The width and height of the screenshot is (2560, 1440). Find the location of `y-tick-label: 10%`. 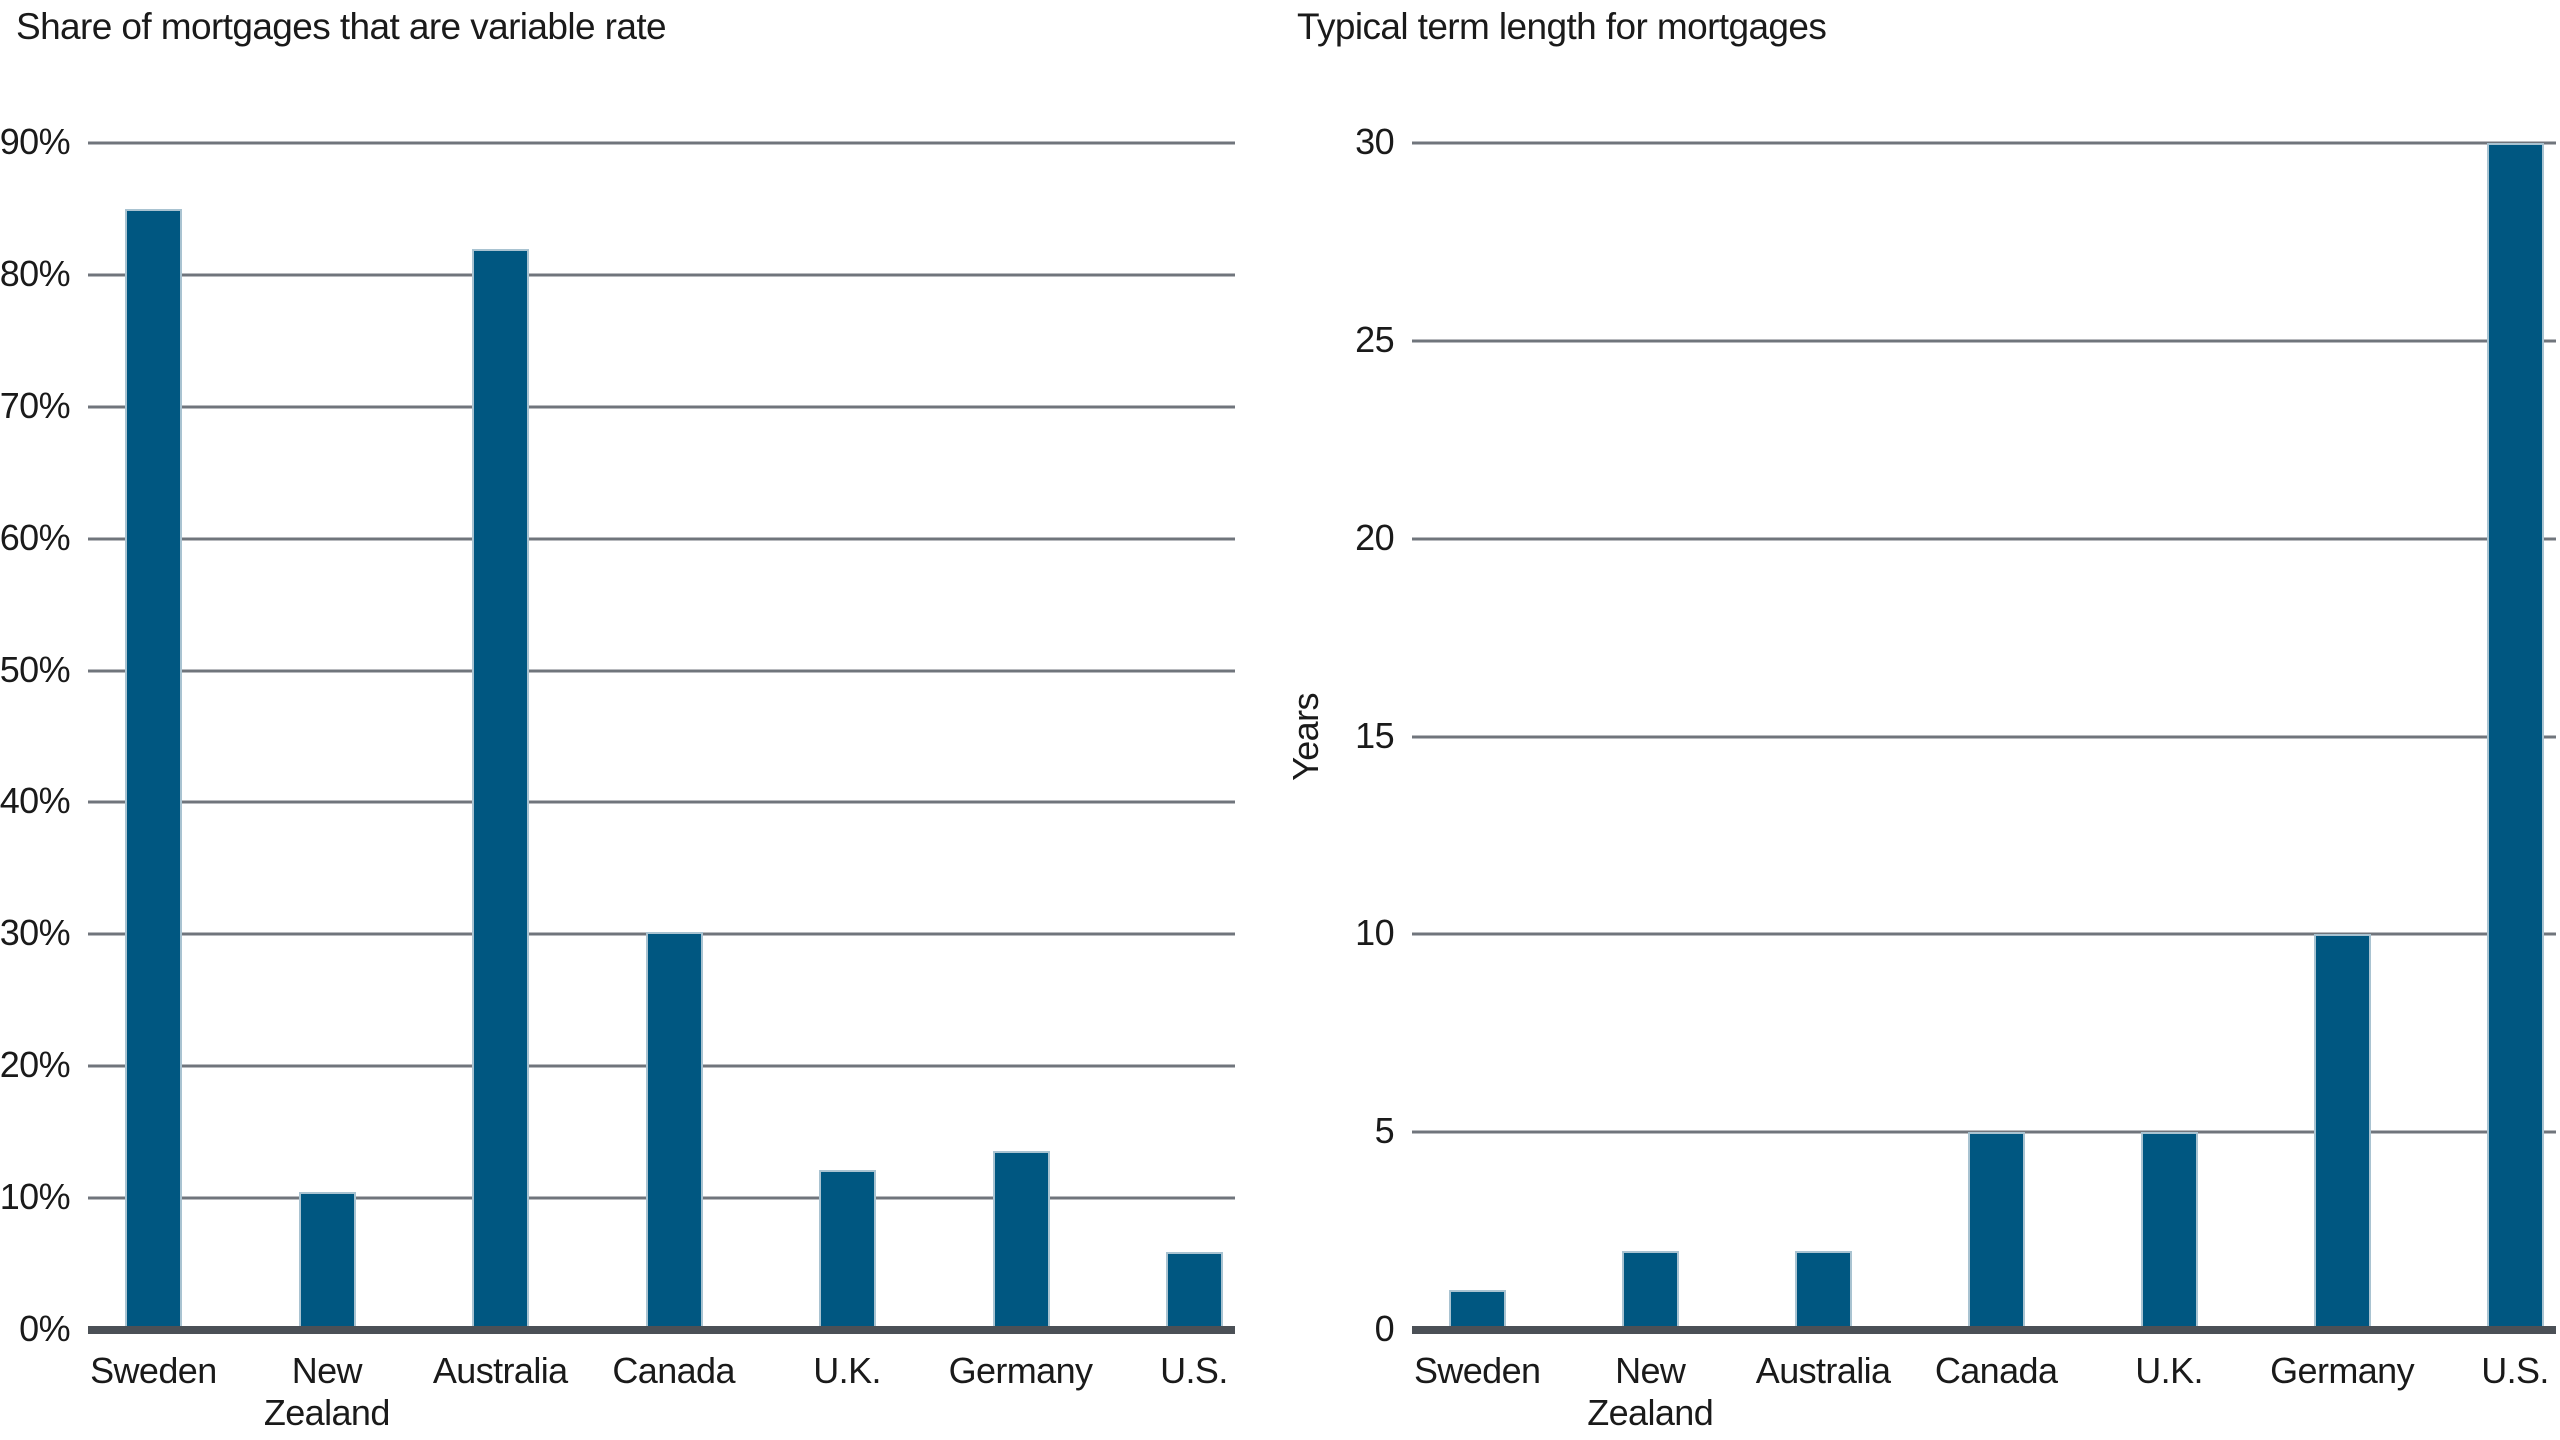

y-tick-label: 10% is located at coordinates (35, 1197).